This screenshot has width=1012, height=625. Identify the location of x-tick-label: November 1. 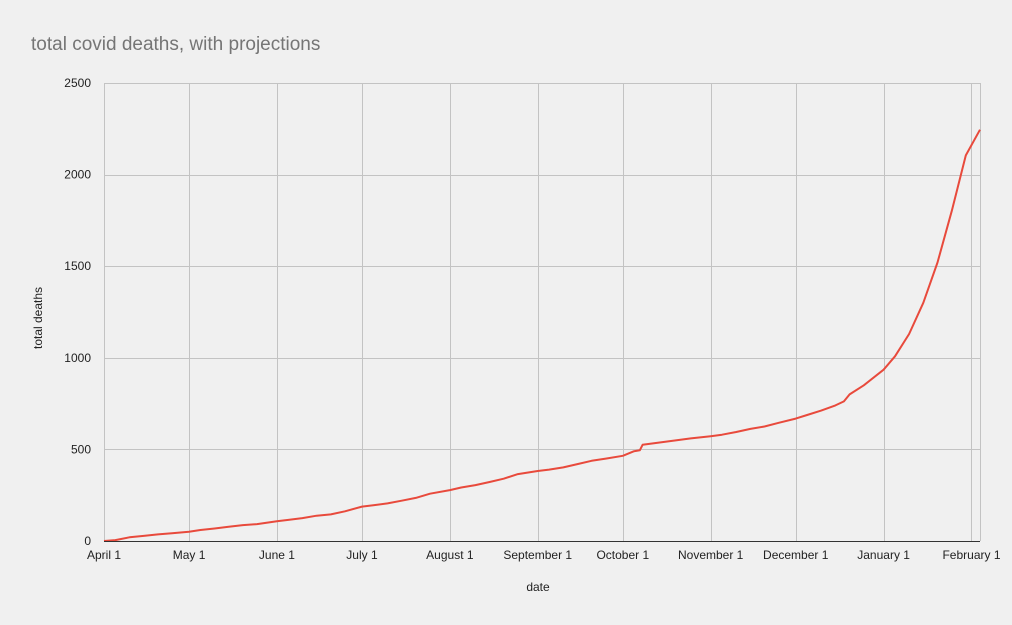
(711, 555).